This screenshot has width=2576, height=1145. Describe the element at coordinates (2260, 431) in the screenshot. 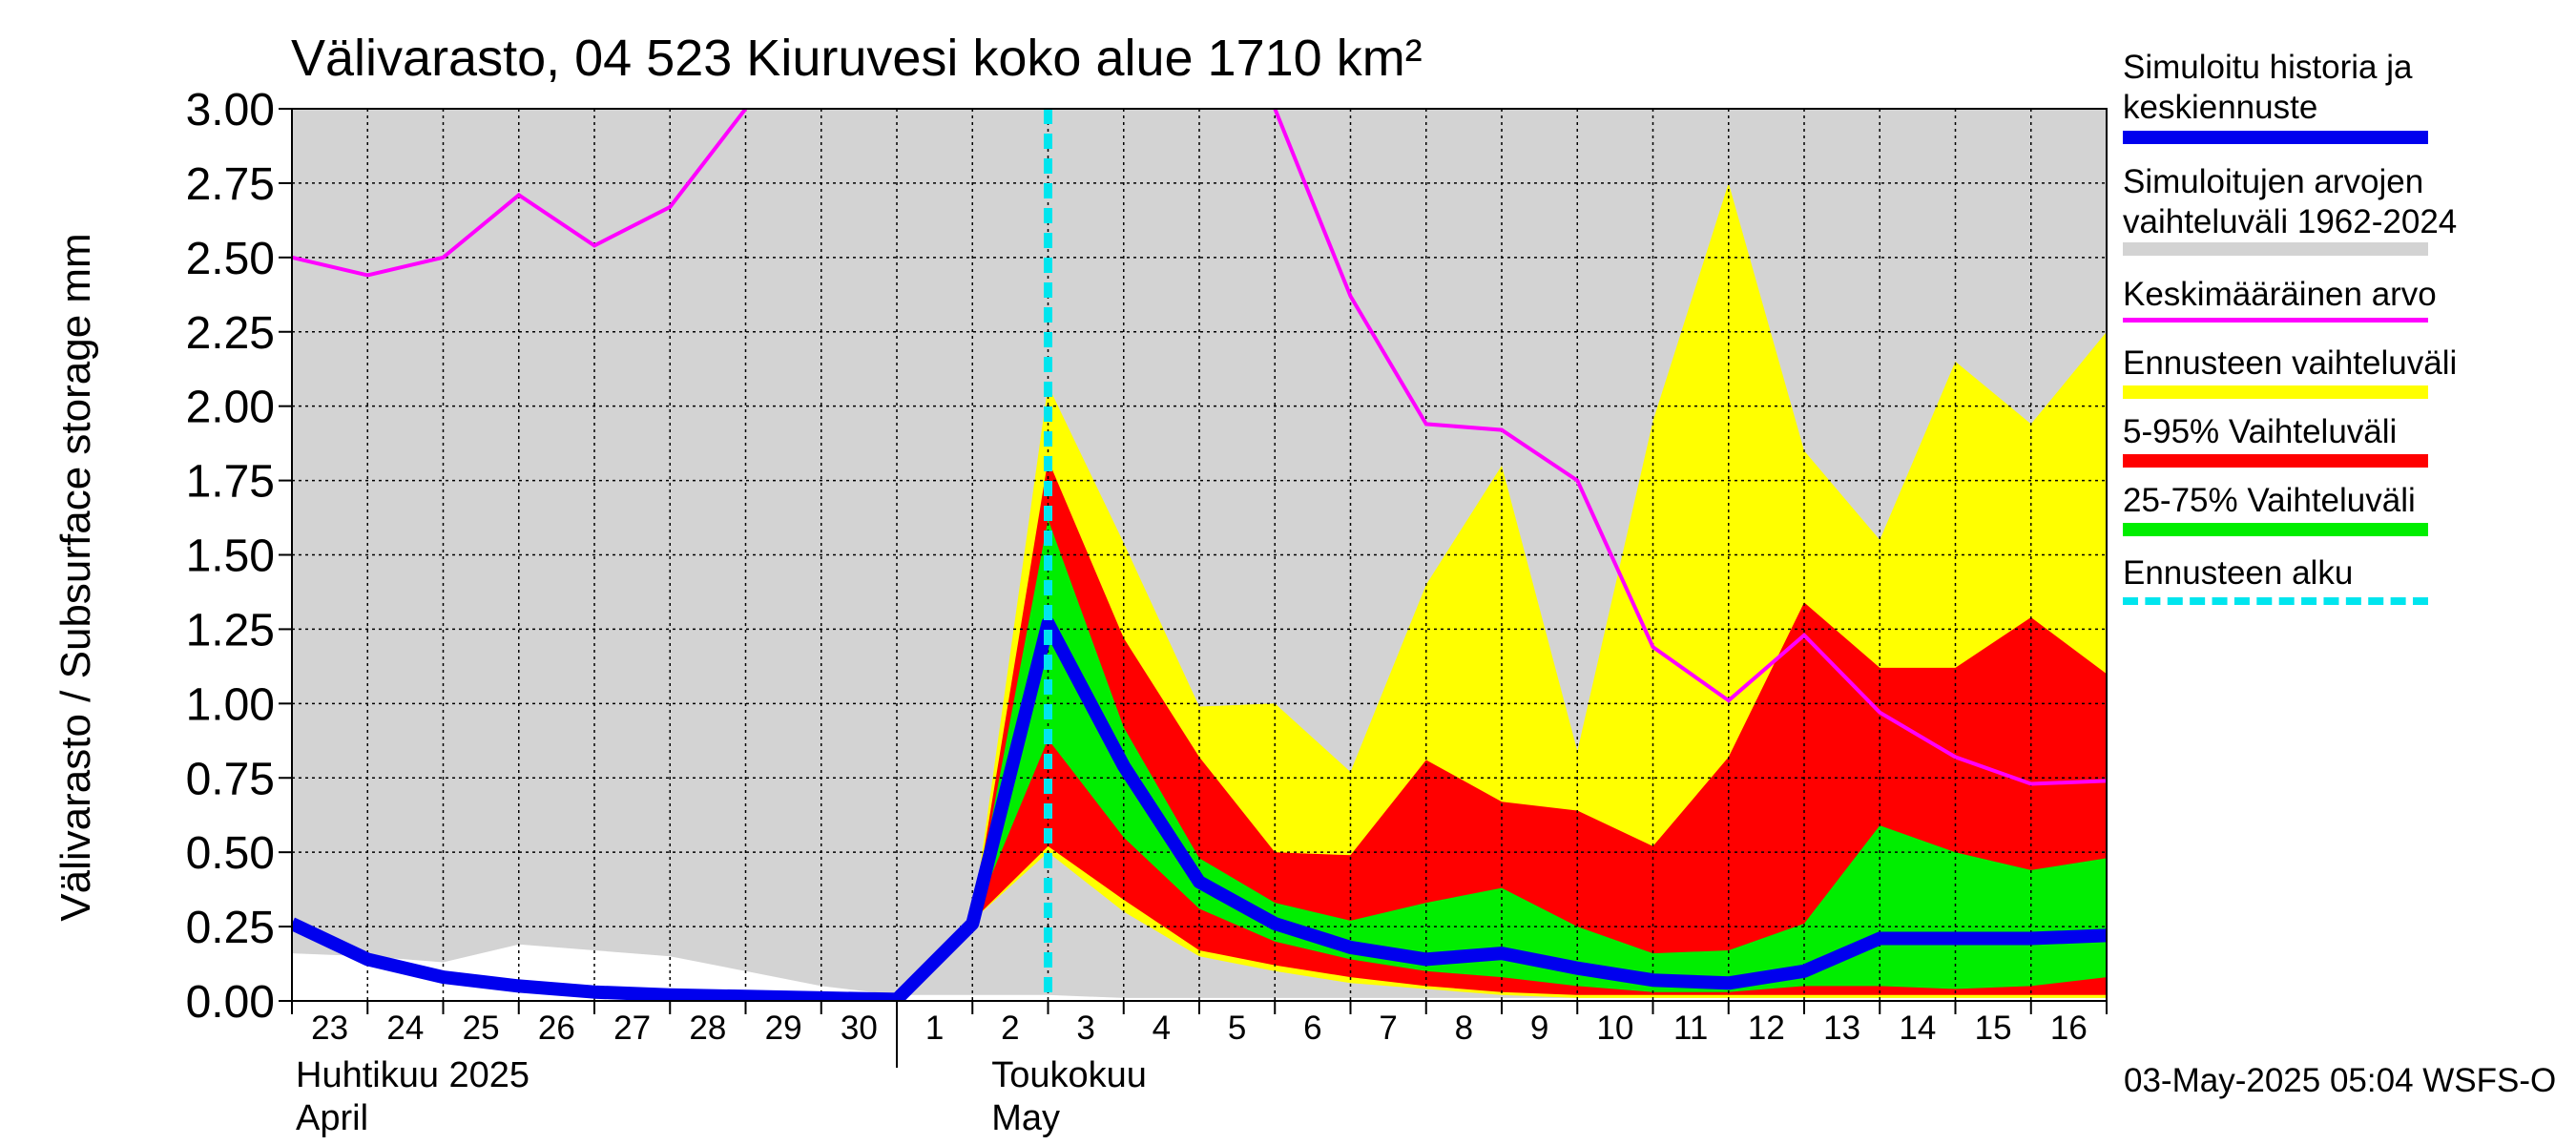

I see `legend-label-p5-95: 5-95% Vaihteluväli` at that location.